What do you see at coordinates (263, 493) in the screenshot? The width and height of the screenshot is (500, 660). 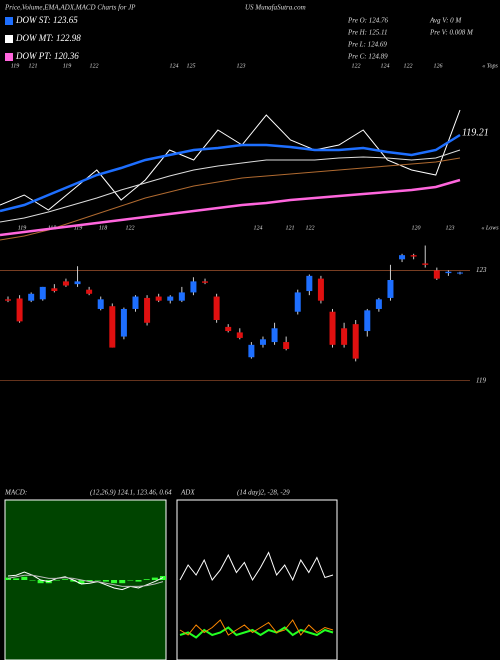 I see `adx-subtitle: (14 day)2, -28, -29` at bounding box center [263, 493].